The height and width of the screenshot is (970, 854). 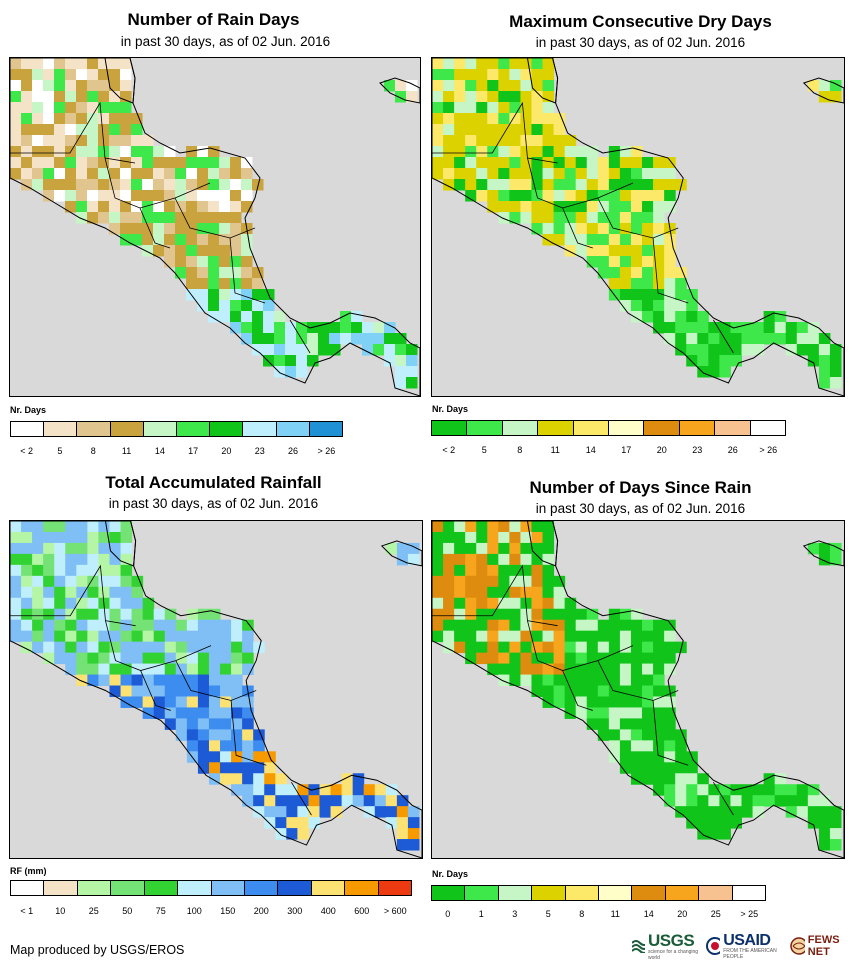 What do you see at coordinates (399, 90) in the screenshot?
I see `coastline` at bounding box center [399, 90].